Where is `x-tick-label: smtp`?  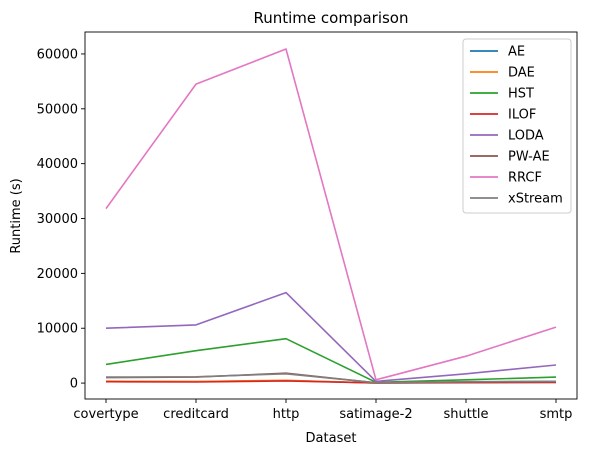
x-tick-label: smtp is located at coordinates (556, 414).